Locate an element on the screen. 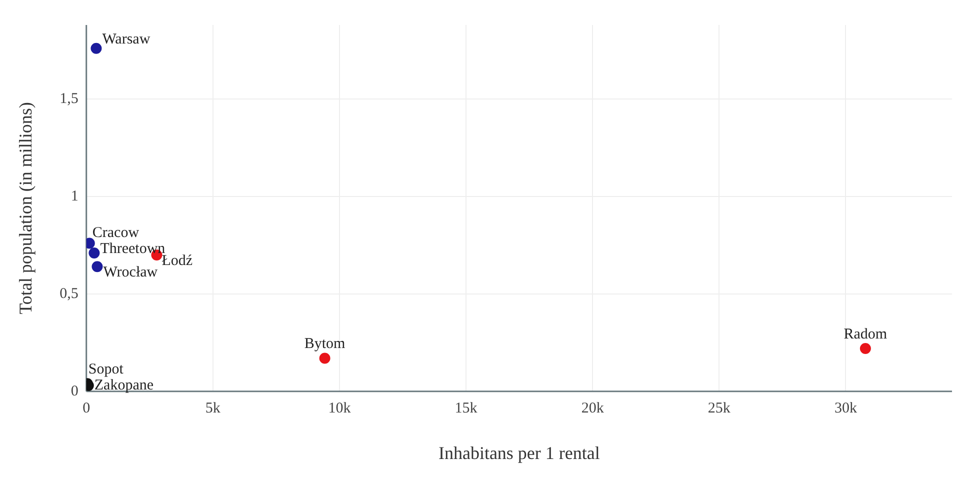 The image size is (966, 481). x-tick-label: 25k is located at coordinates (719, 408).